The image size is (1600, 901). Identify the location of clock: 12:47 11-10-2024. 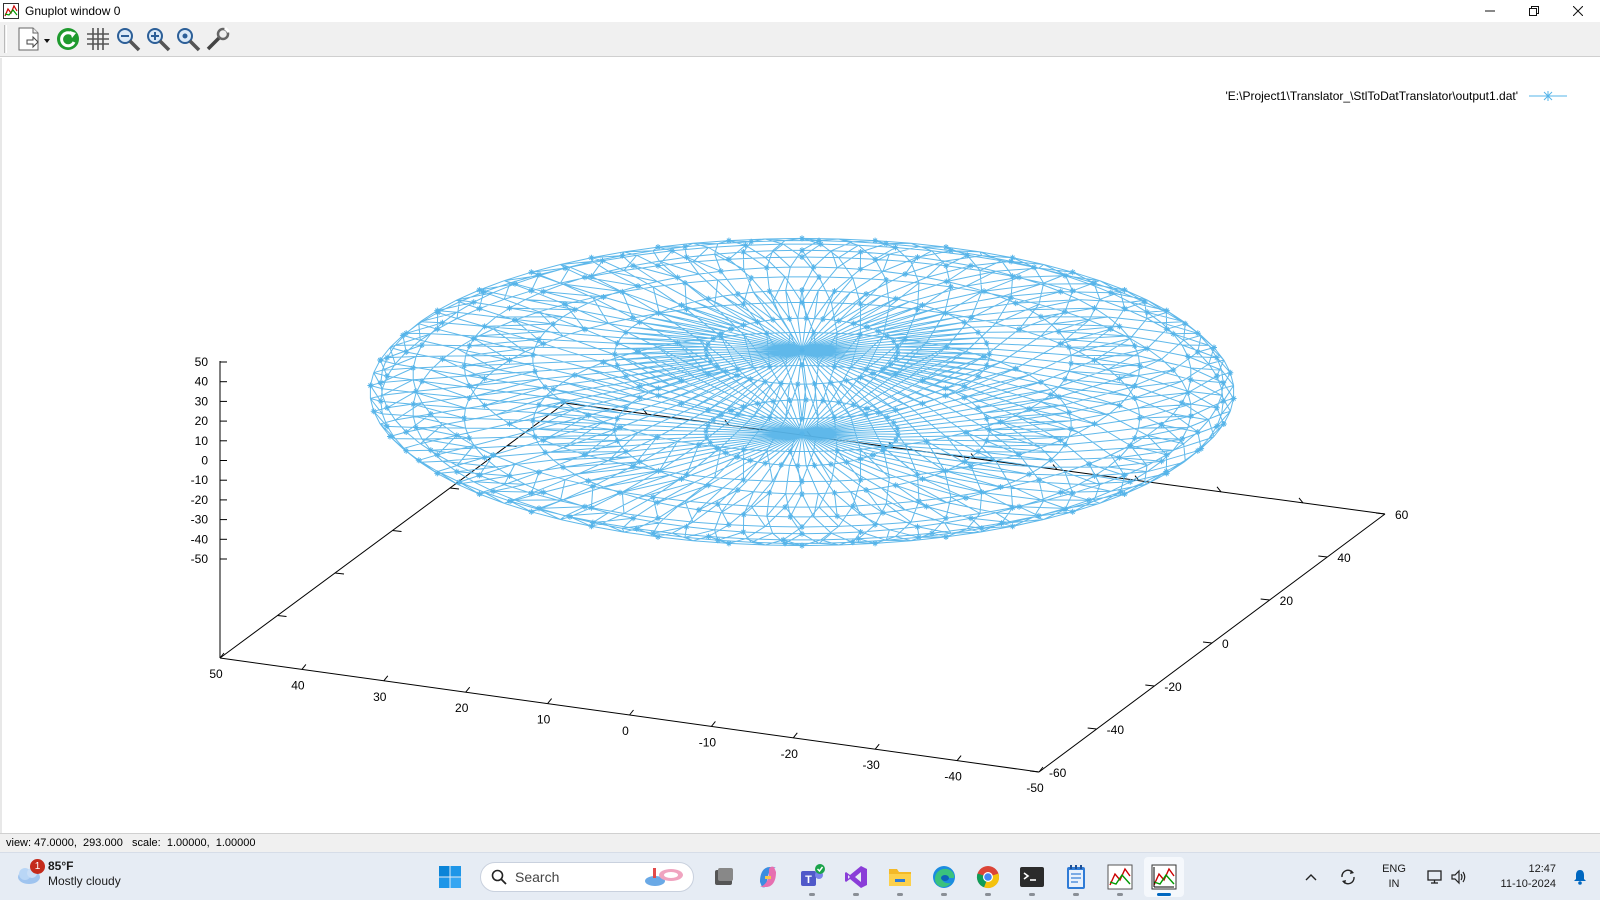
(1523, 877).